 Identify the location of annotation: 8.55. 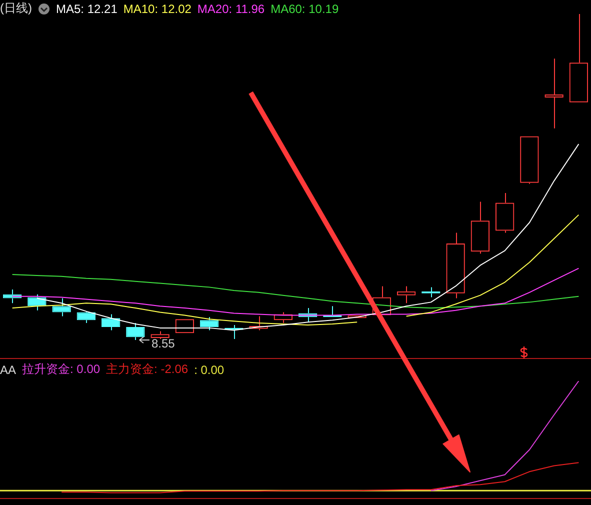
(163, 343).